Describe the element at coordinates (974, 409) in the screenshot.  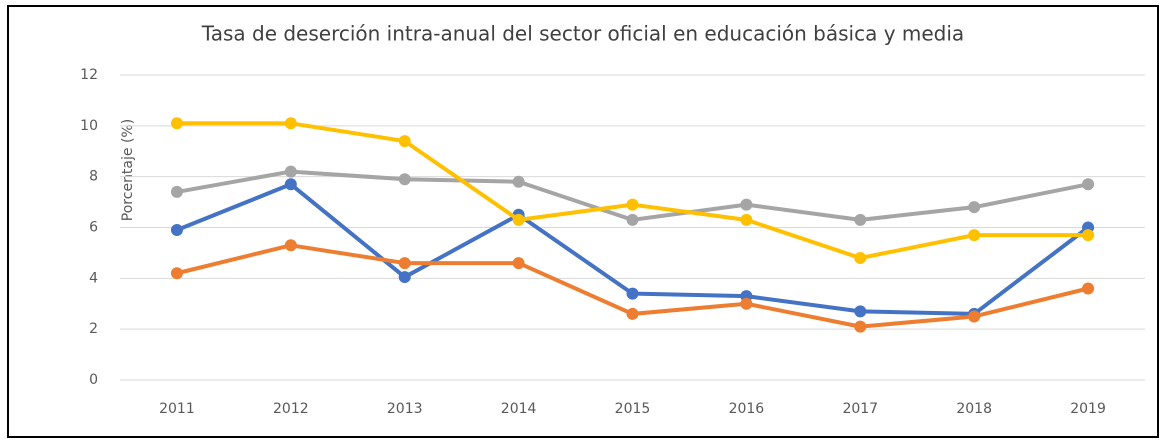
I see `x-tick-label: 2018` at that location.